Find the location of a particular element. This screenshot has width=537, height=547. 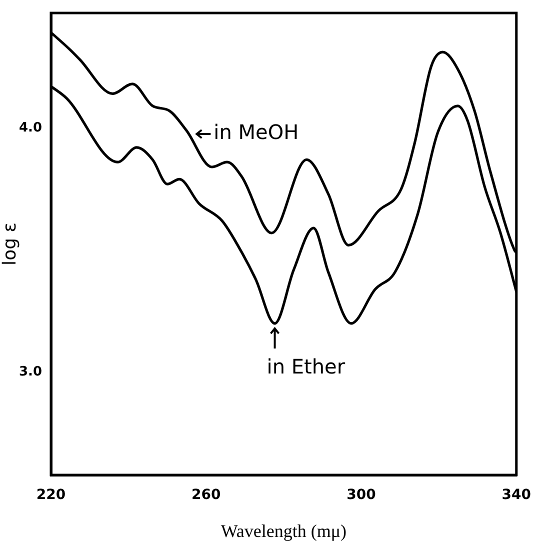

y-tick-label: 3.0 is located at coordinates (30, 372).